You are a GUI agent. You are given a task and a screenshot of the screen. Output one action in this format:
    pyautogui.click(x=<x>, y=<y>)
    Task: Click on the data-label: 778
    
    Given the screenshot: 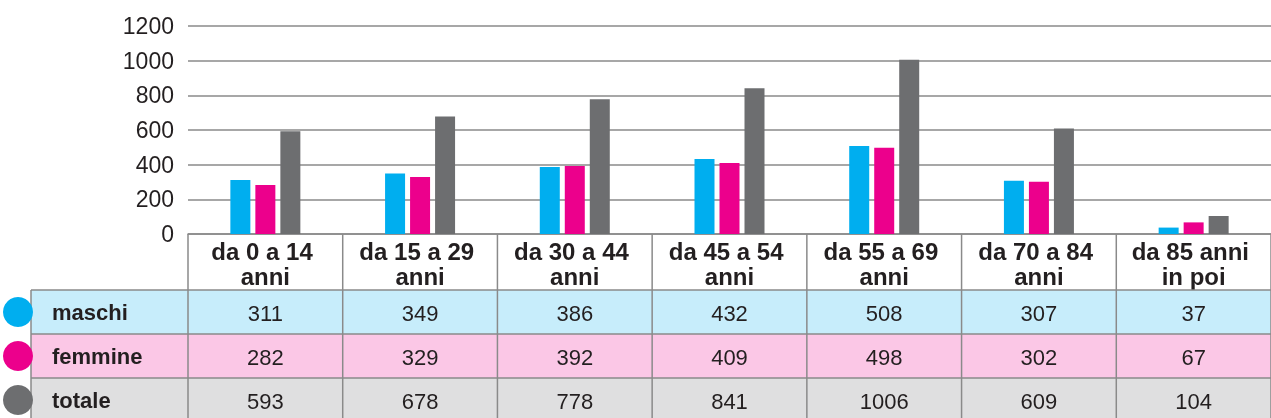 What is the action you would take?
    pyautogui.click(x=575, y=401)
    